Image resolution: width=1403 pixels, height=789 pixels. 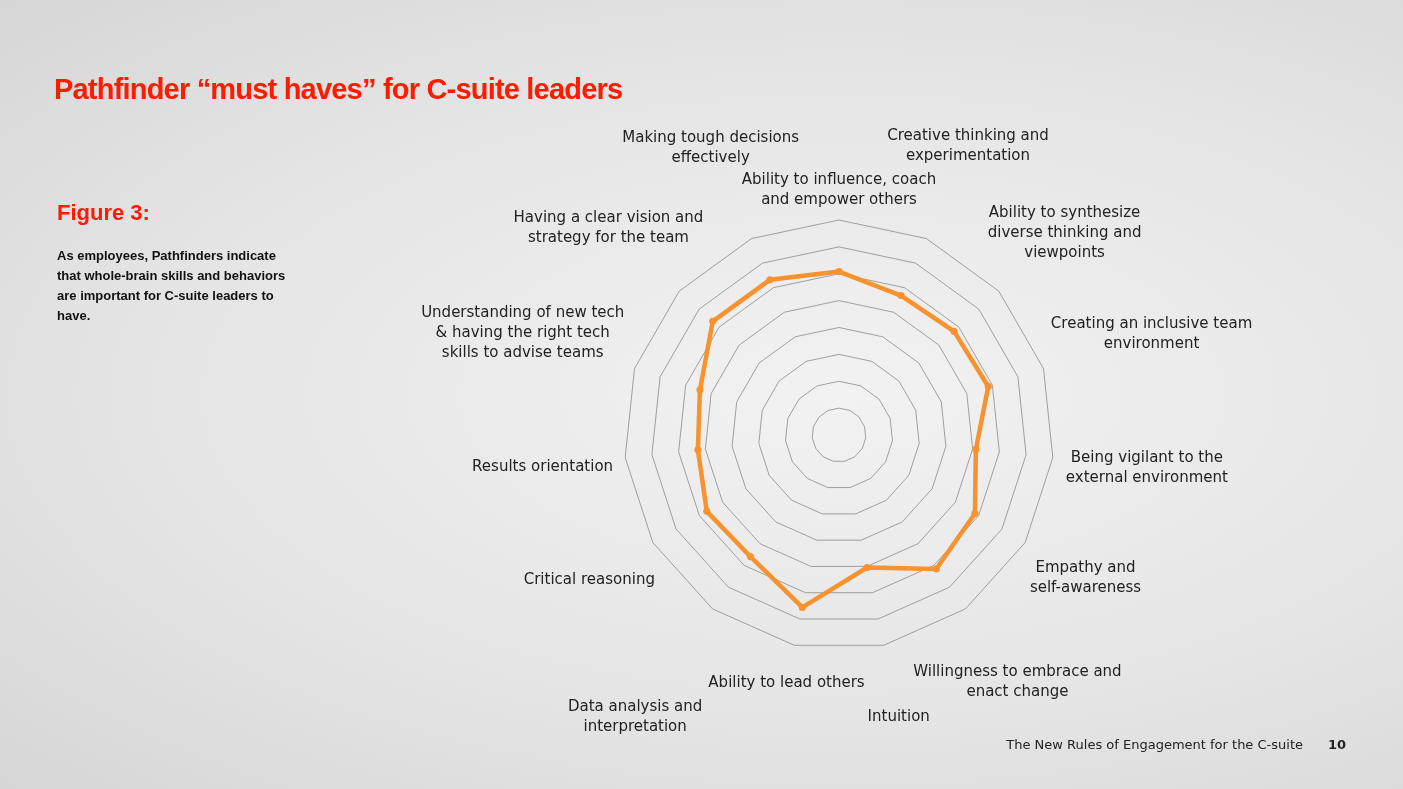 What do you see at coordinates (1085, 577) in the screenshot?
I see `spoke-label: Empathy and self-awareness` at bounding box center [1085, 577].